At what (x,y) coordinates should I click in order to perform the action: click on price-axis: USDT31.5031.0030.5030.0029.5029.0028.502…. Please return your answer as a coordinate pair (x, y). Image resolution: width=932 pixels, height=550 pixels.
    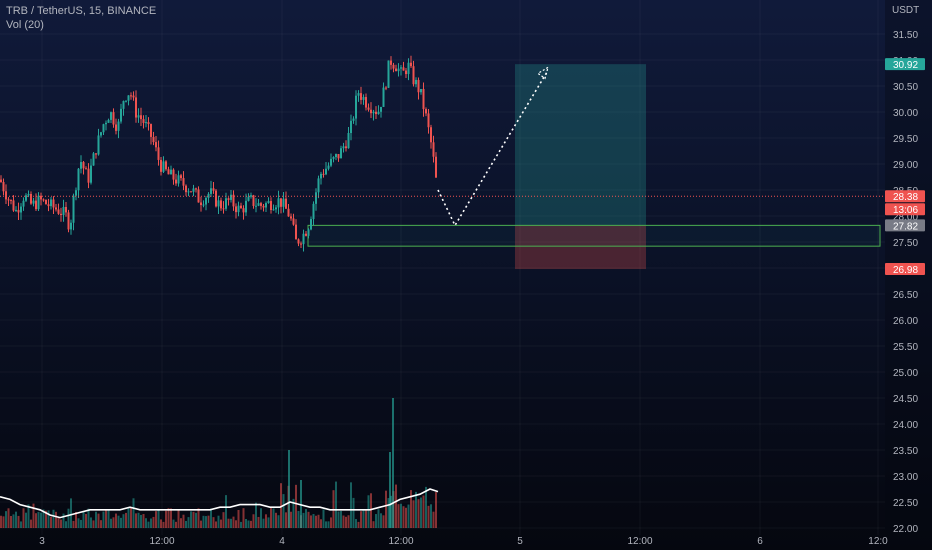
    Looking at the image, I should click on (908, 275).